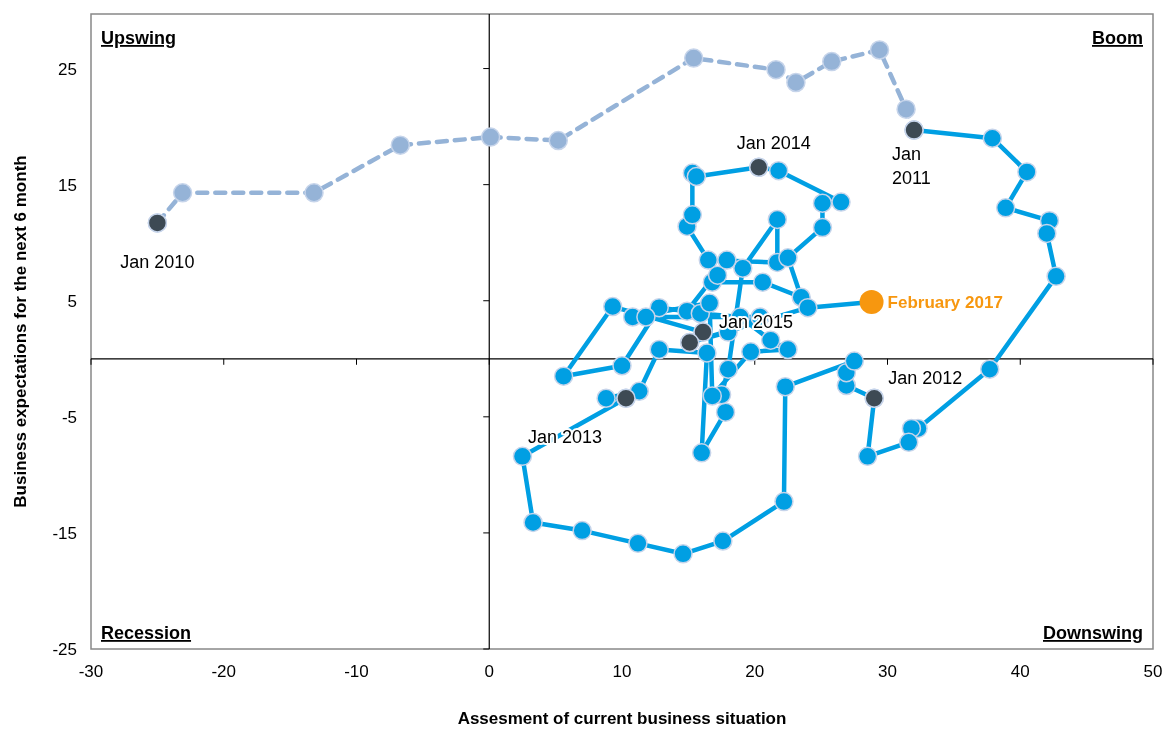 The height and width of the screenshot is (736, 1170). Describe the element at coordinates (91, 671) in the screenshot. I see `x-tick-label: -30` at that location.